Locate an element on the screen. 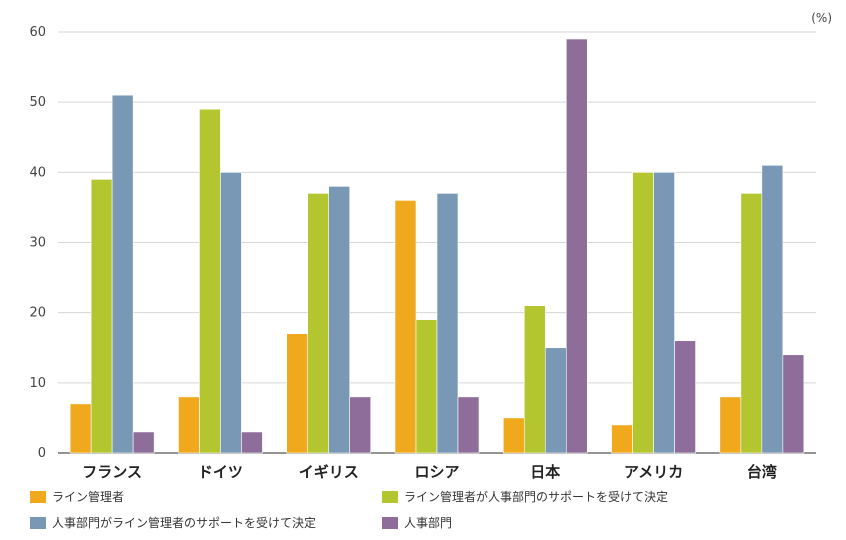 The height and width of the screenshot is (540, 846). legend-item-0: ライン管理者 is located at coordinates (77, 496).